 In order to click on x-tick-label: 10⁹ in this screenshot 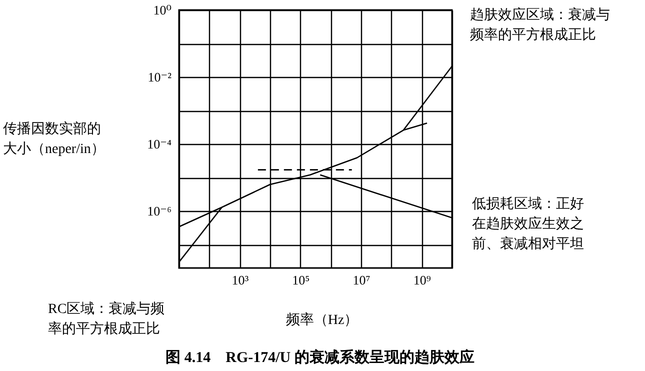, I will do `click(422, 280)`.